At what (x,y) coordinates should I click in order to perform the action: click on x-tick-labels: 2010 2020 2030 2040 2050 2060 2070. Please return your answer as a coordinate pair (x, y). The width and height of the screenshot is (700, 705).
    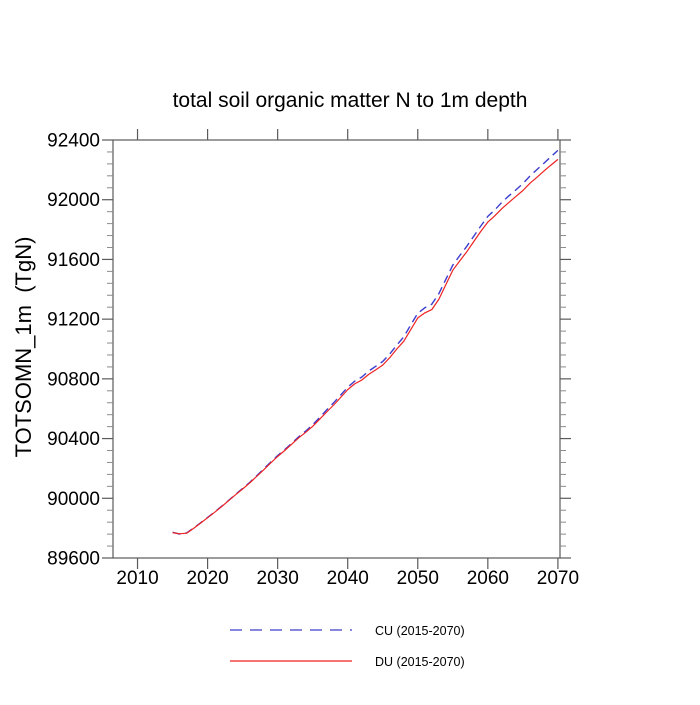
    Looking at the image, I should click on (347, 578).